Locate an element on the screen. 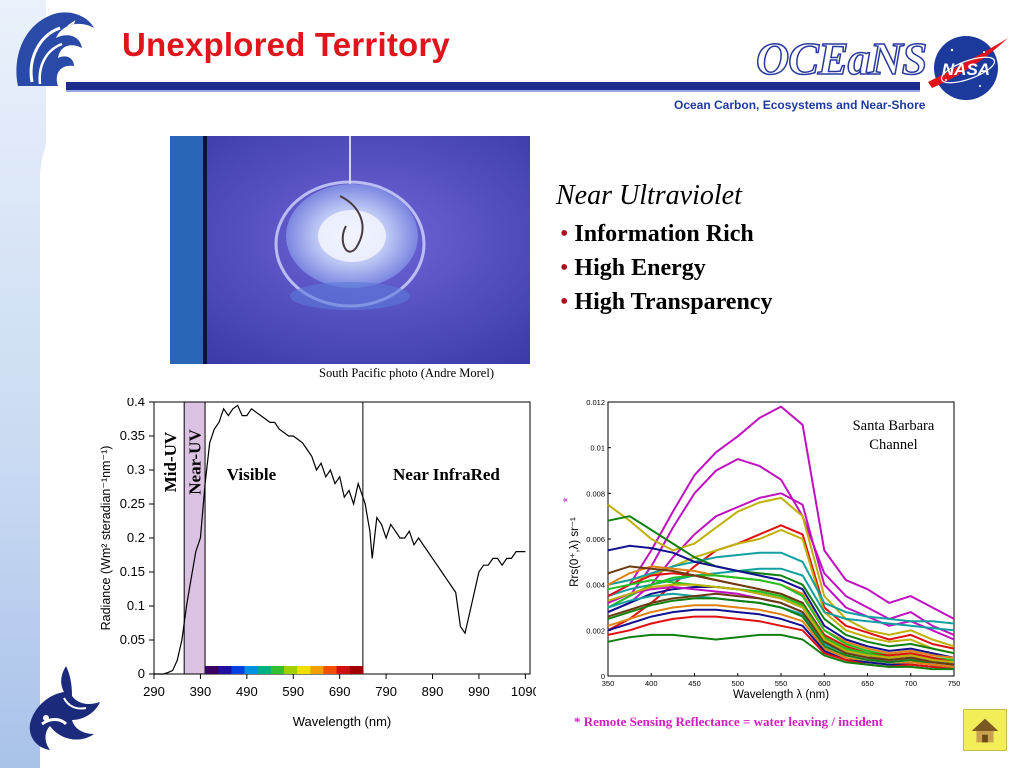 Image resolution: width=1024 pixels, height=768 pixels. x-tick-label: 390 is located at coordinates (201, 691).